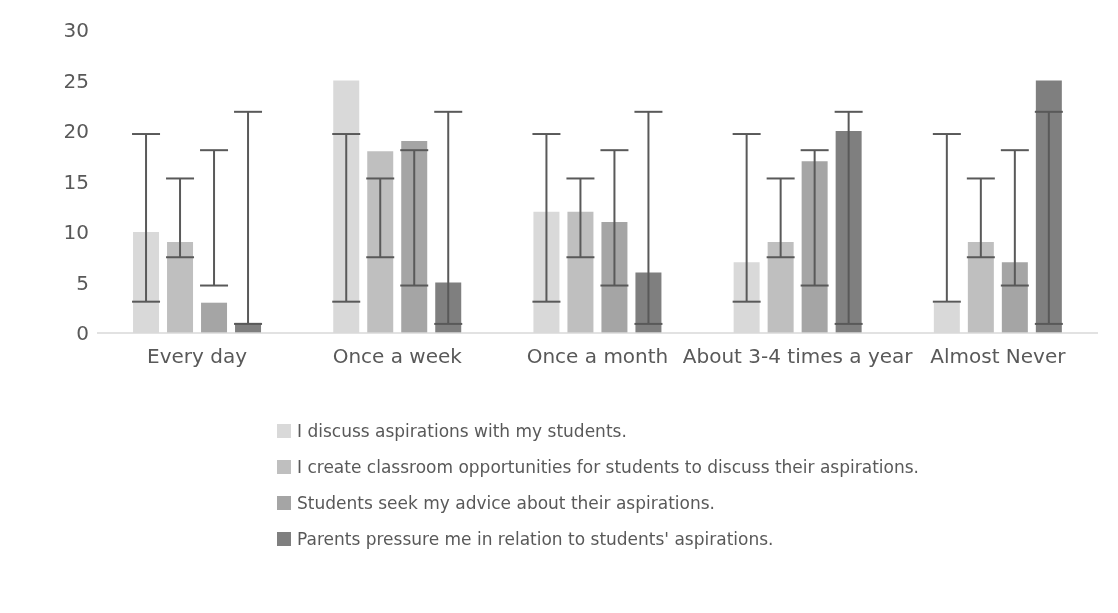 This screenshot has width=1118, height=613. Describe the element at coordinates (397, 356) in the screenshot. I see `x-tick-label: Once a week` at that location.